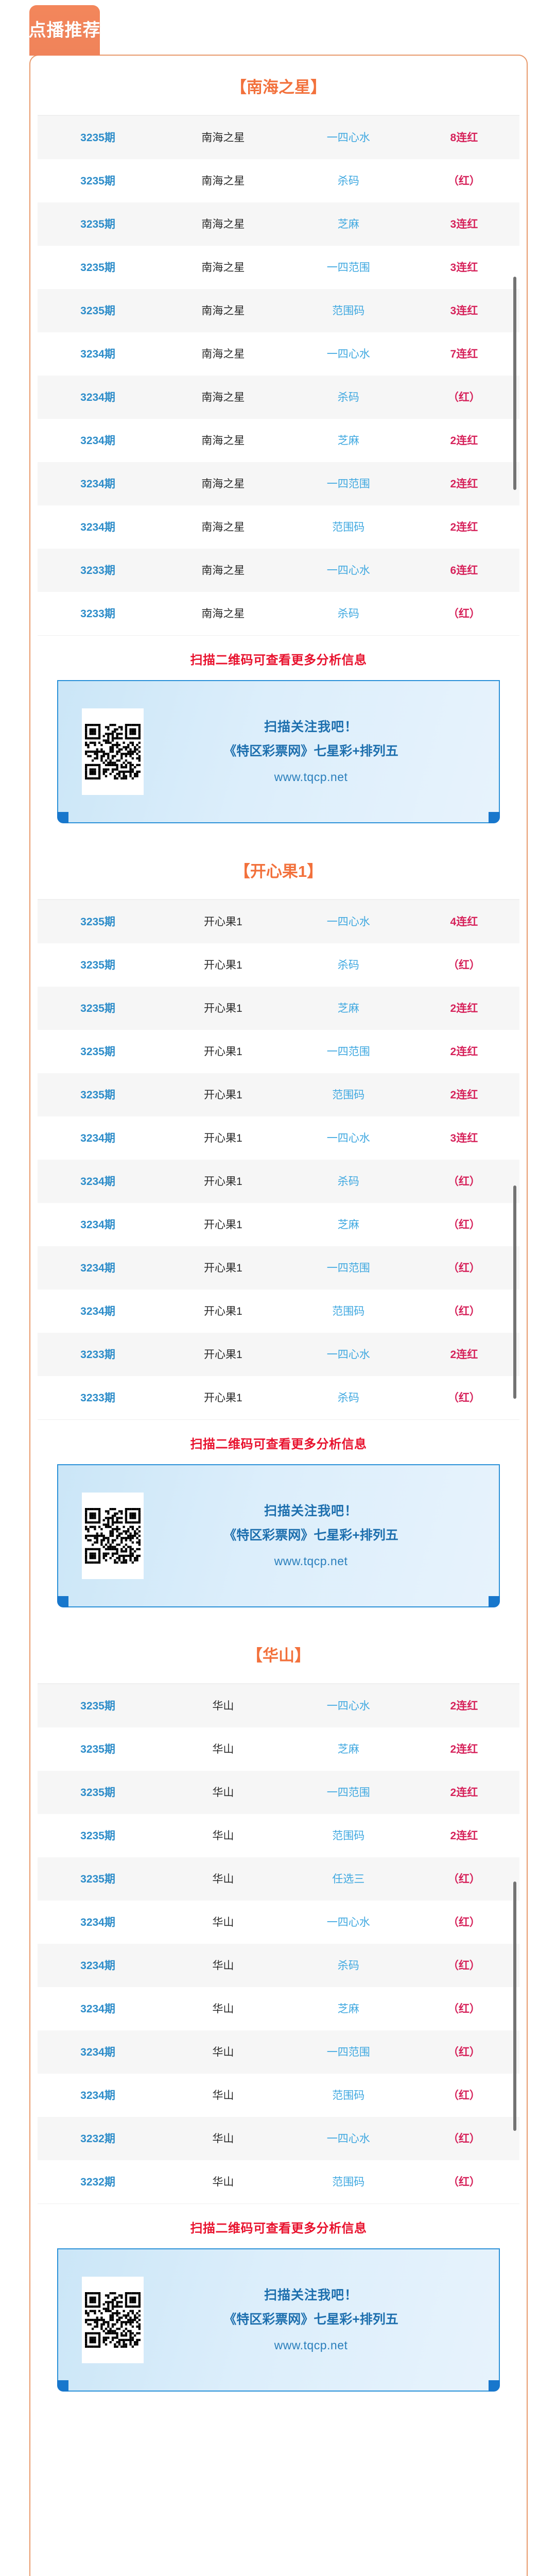  I want to click on table-row: 3232期 华山 范围码 （红）, so click(278, 2182).